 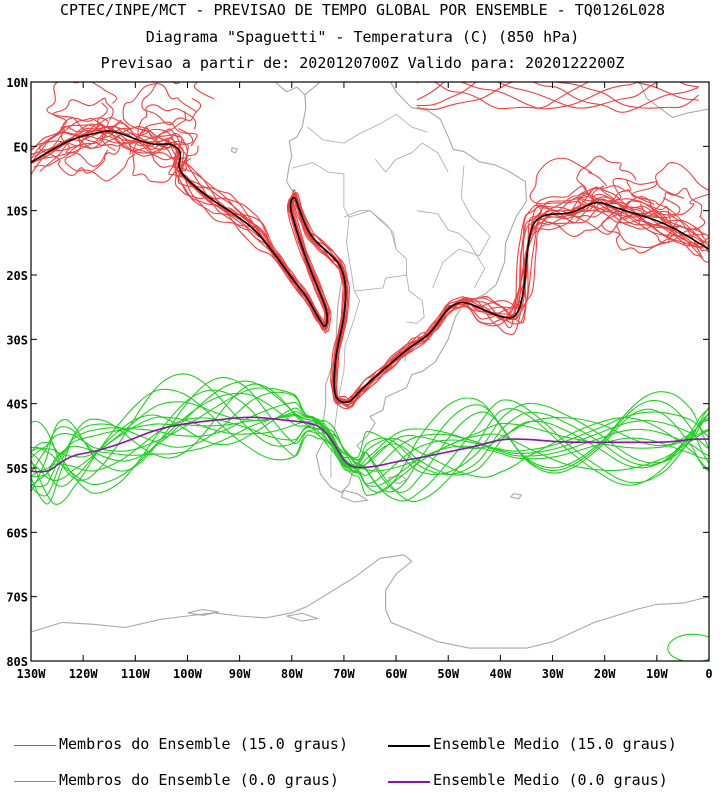 I want to click on lon-tick-label: 20W, so click(x=605, y=674).